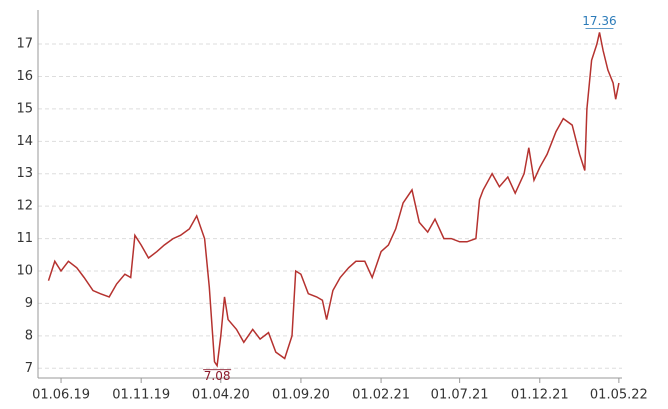 This screenshot has height=409, width=668. Describe the element at coordinates (24, 206) in the screenshot. I see `y-tick-label: 12` at that location.